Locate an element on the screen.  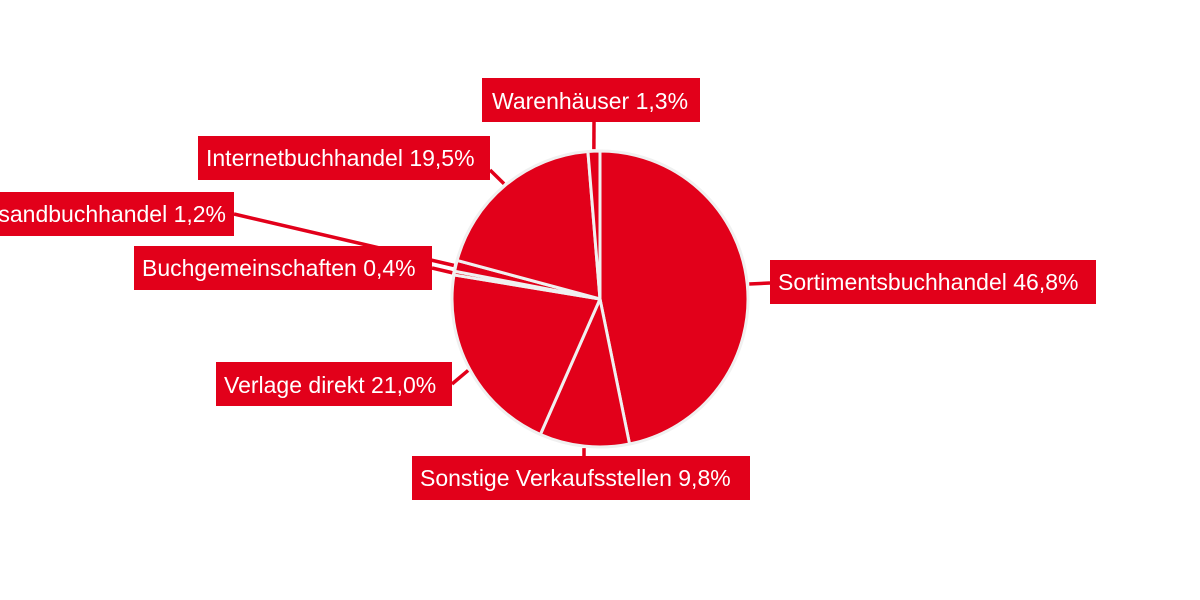
slice-label-warenhaeuser: Warenhäuser 1,3% is located at coordinates (591, 100).